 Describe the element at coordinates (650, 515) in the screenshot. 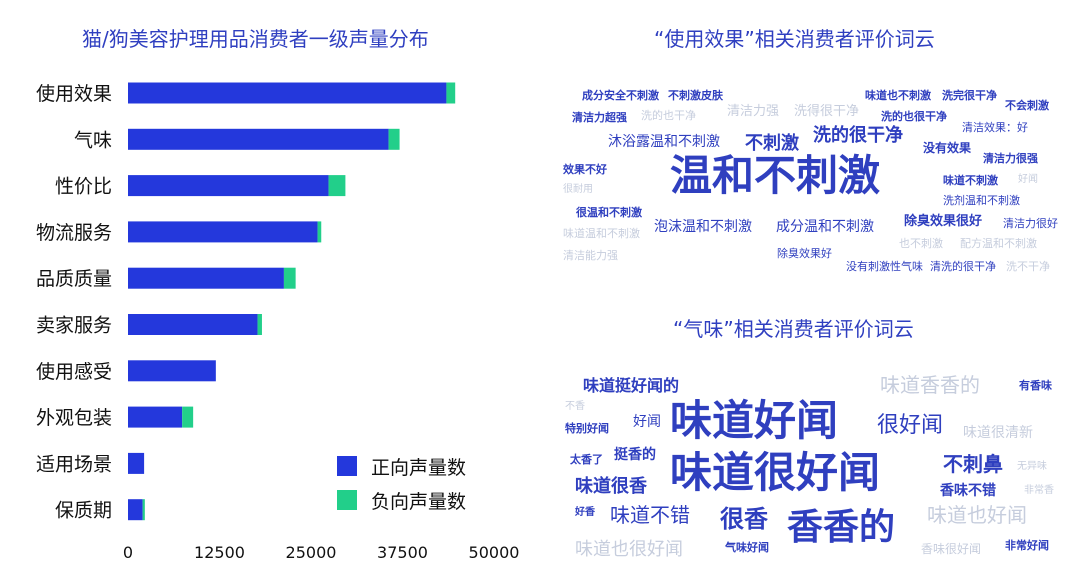

I see `cloud-word: 味道不错` at that location.